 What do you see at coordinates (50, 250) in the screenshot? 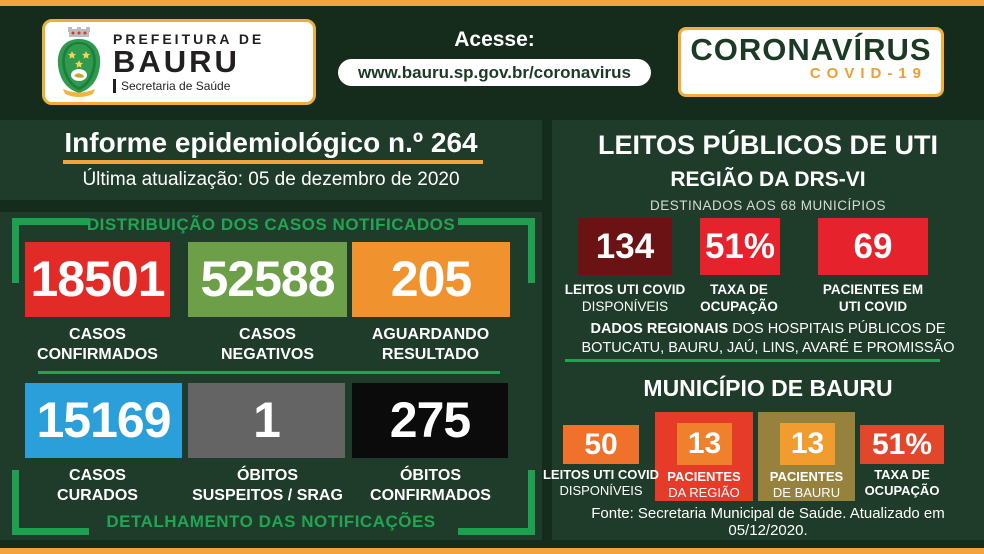
I see `frame-corner-top-left` at bounding box center [50, 250].